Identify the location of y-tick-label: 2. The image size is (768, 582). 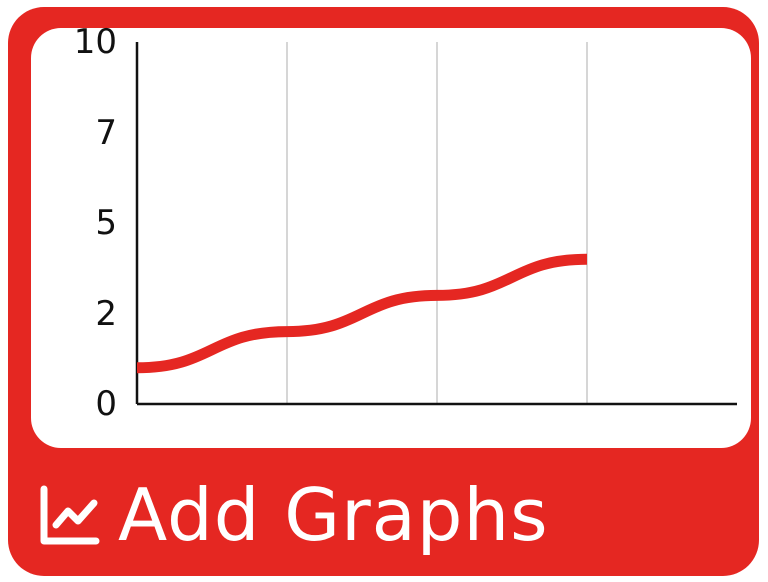
(106, 313).